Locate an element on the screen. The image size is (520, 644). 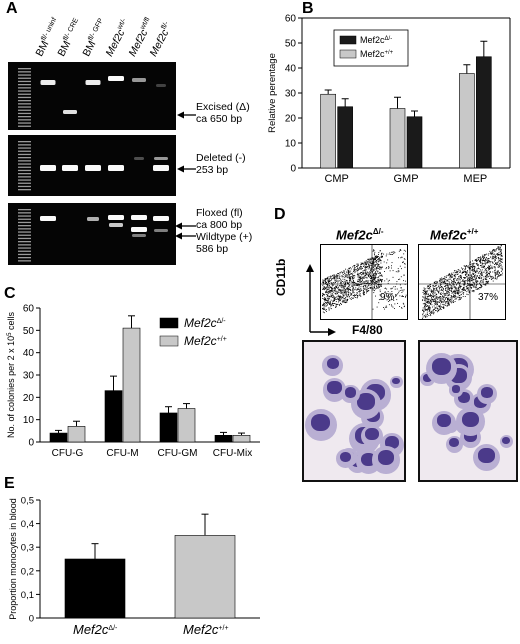
flow-frame is located at coordinates (462, 282).